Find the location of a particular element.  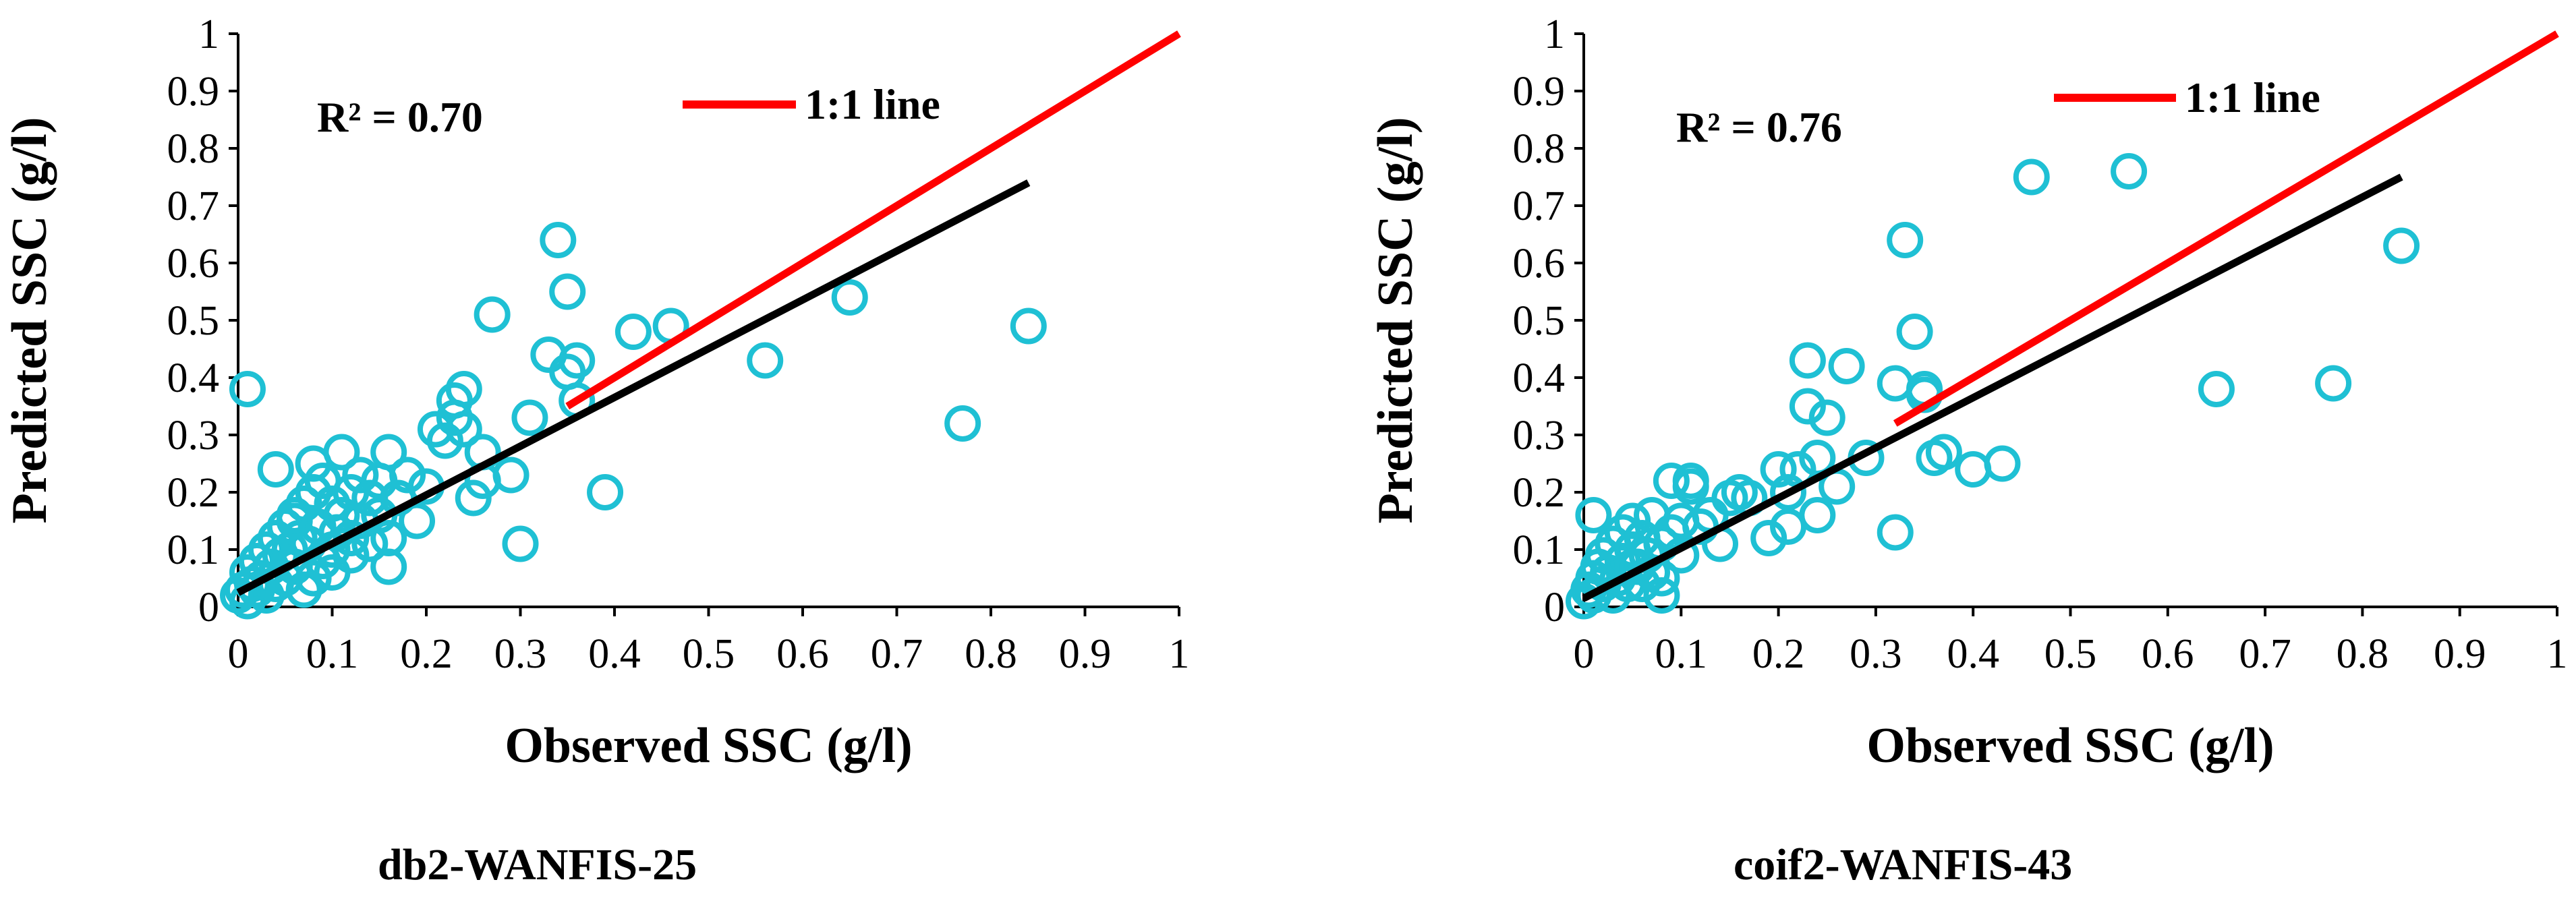

chart1-y-tick-label: 0.8 is located at coordinates (193, 149).